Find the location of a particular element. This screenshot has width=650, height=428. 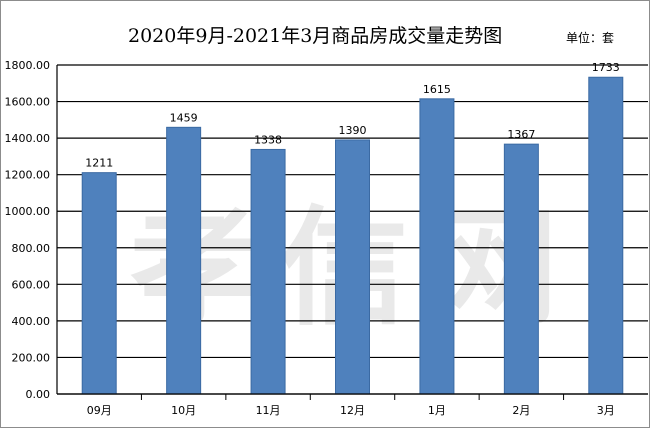

y-tick-label: 800.00 is located at coordinates (31, 248).